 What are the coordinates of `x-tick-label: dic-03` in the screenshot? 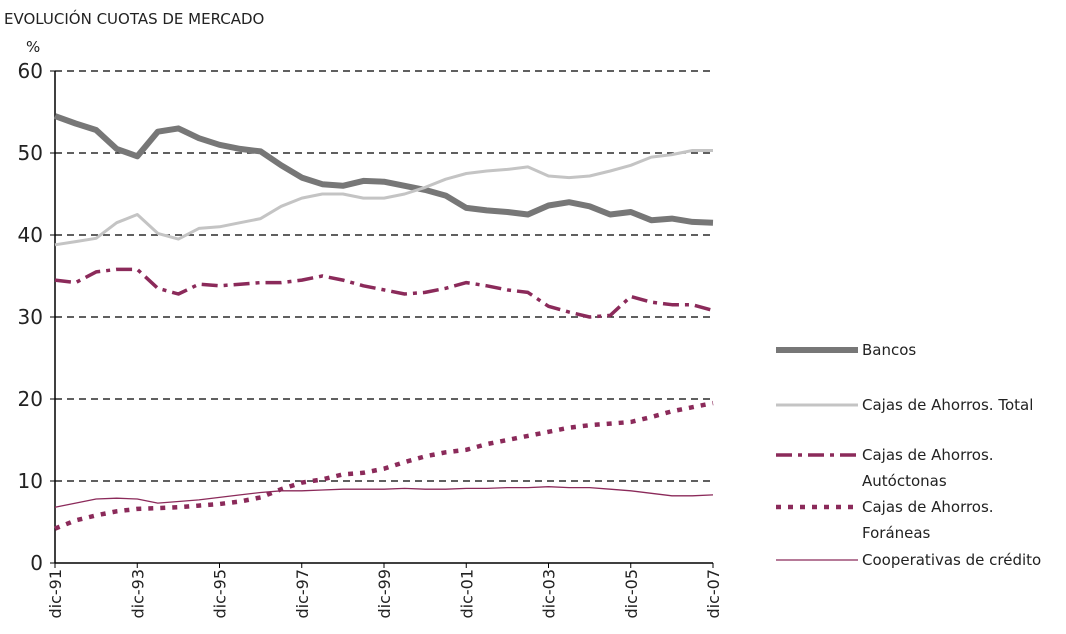 It's located at (549, 594).